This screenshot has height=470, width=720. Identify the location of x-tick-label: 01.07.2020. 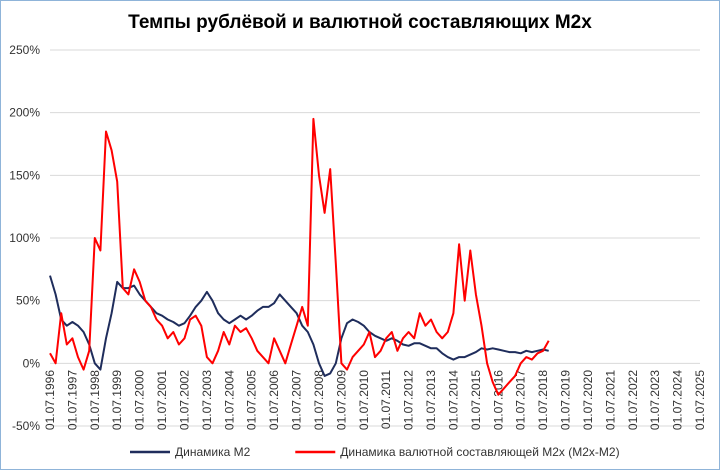
(588, 400).